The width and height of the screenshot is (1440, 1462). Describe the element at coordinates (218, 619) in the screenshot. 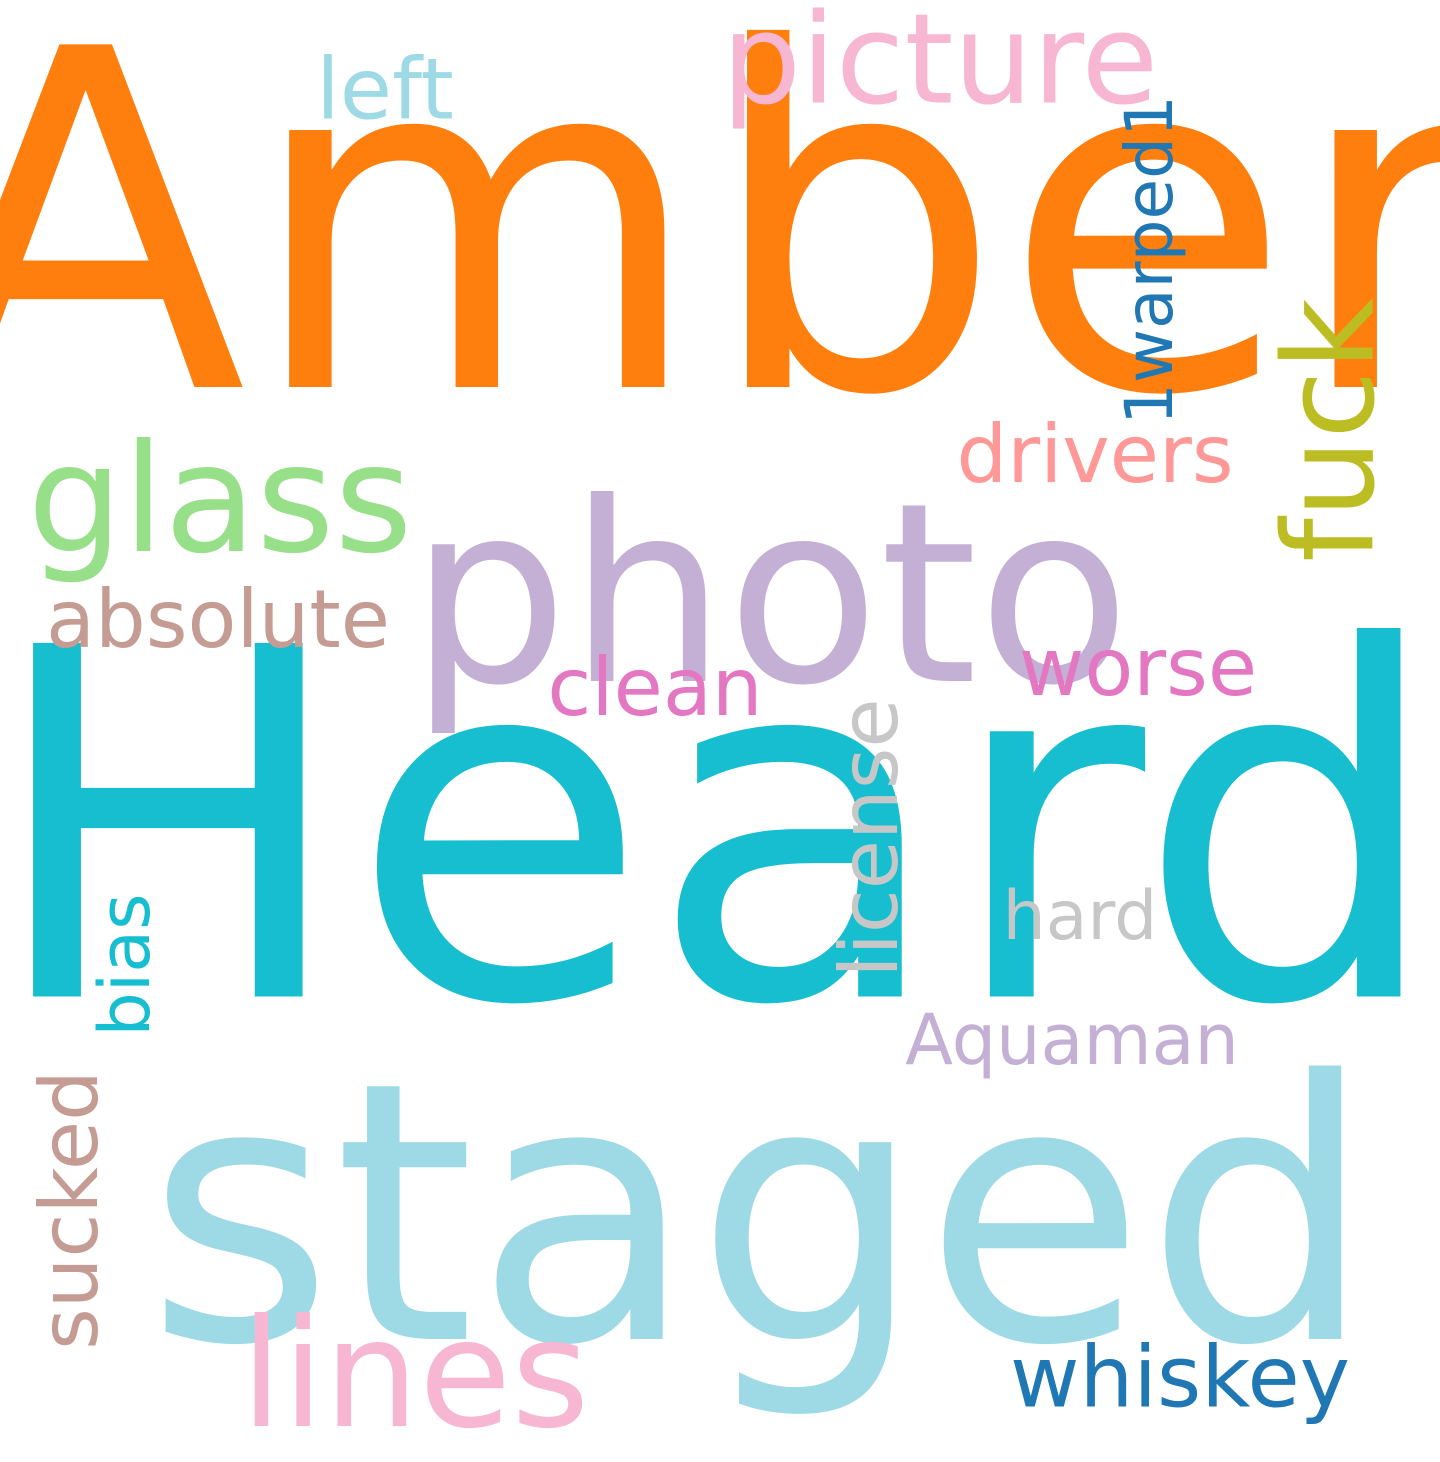

I see `word-absolute: absolute` at that location.